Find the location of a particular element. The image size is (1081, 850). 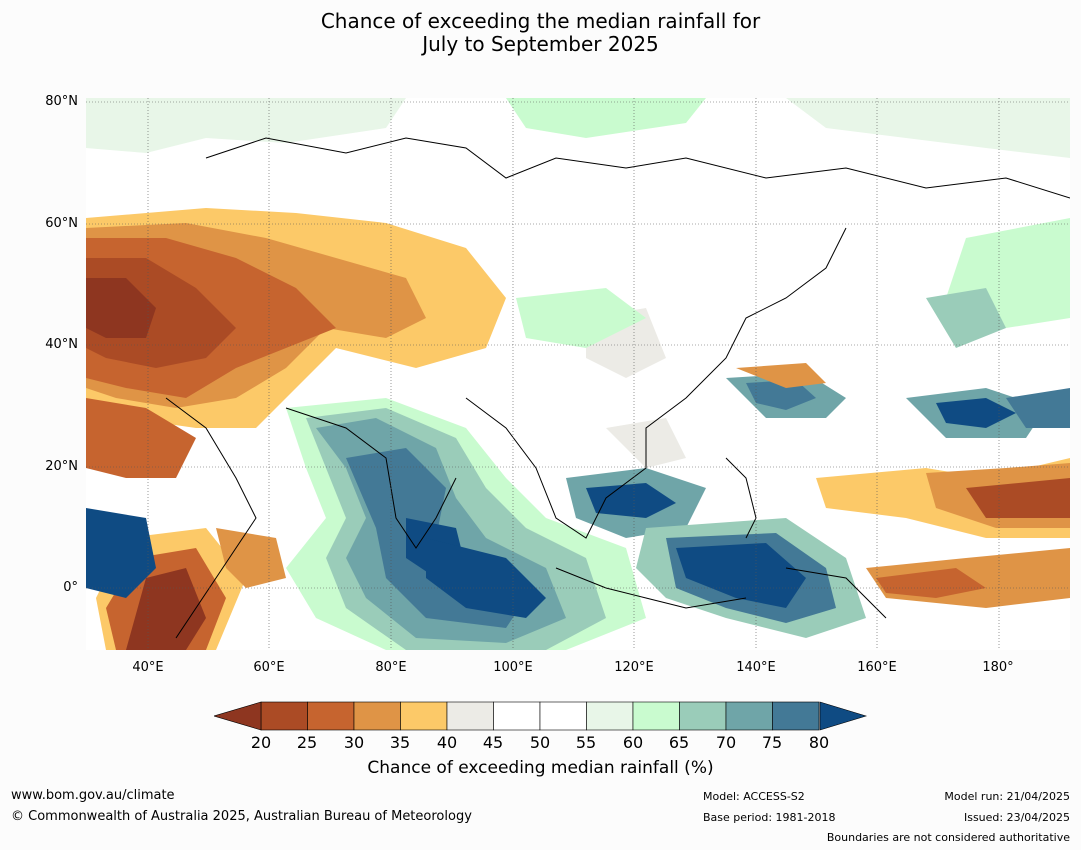

colorbar is located at coordinates (541, 716).